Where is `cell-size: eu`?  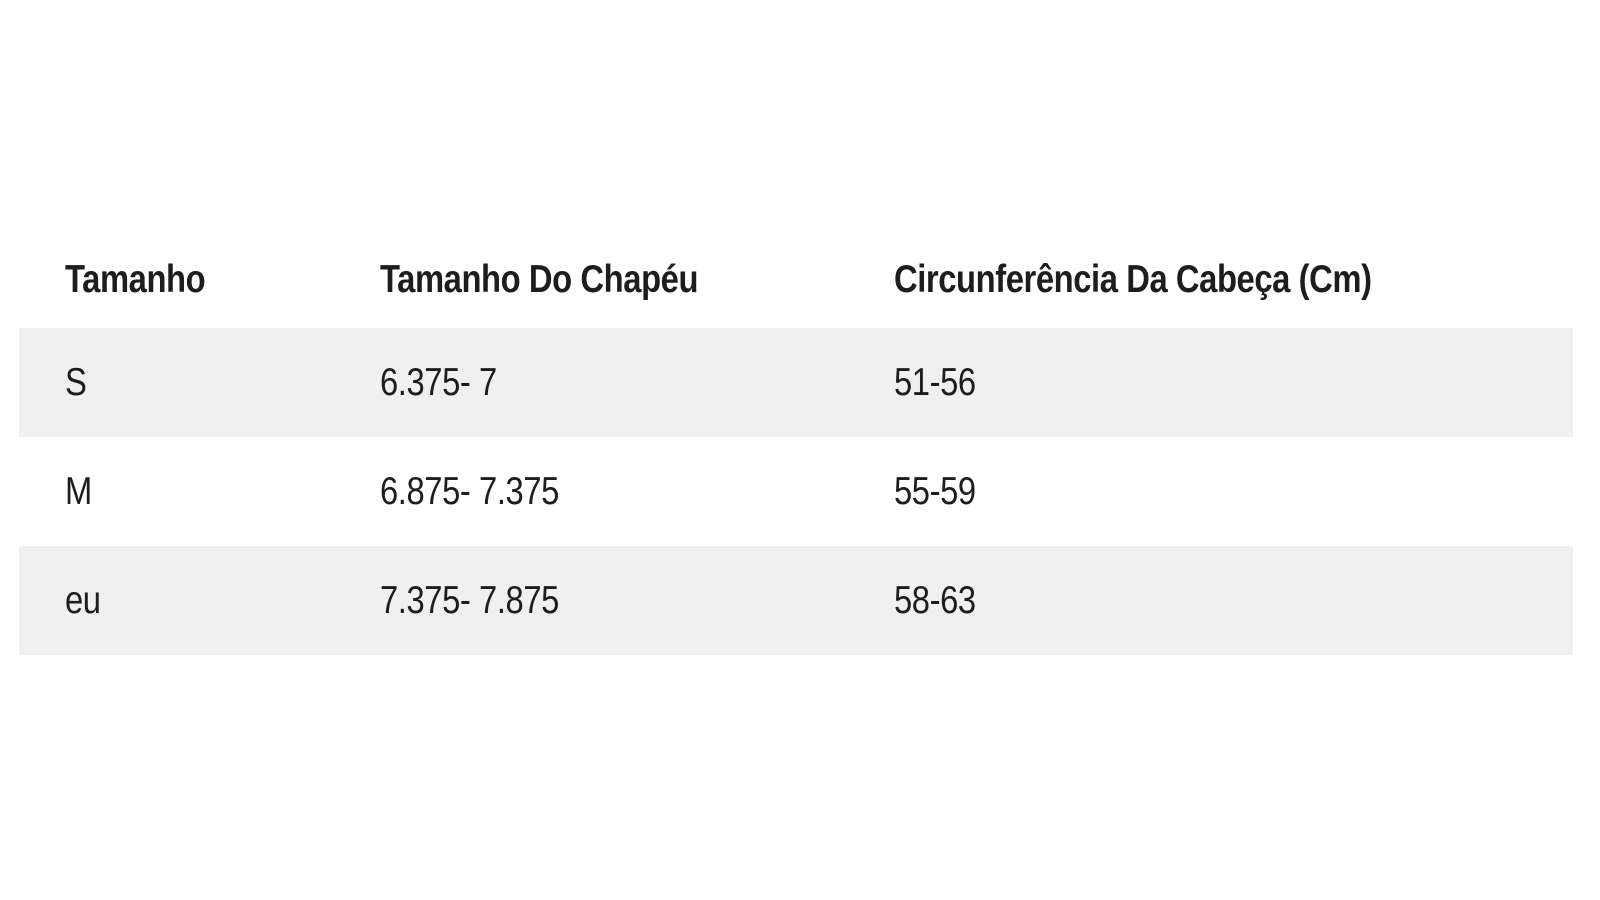 cell-size: eu is located at coordinates (176, 600).